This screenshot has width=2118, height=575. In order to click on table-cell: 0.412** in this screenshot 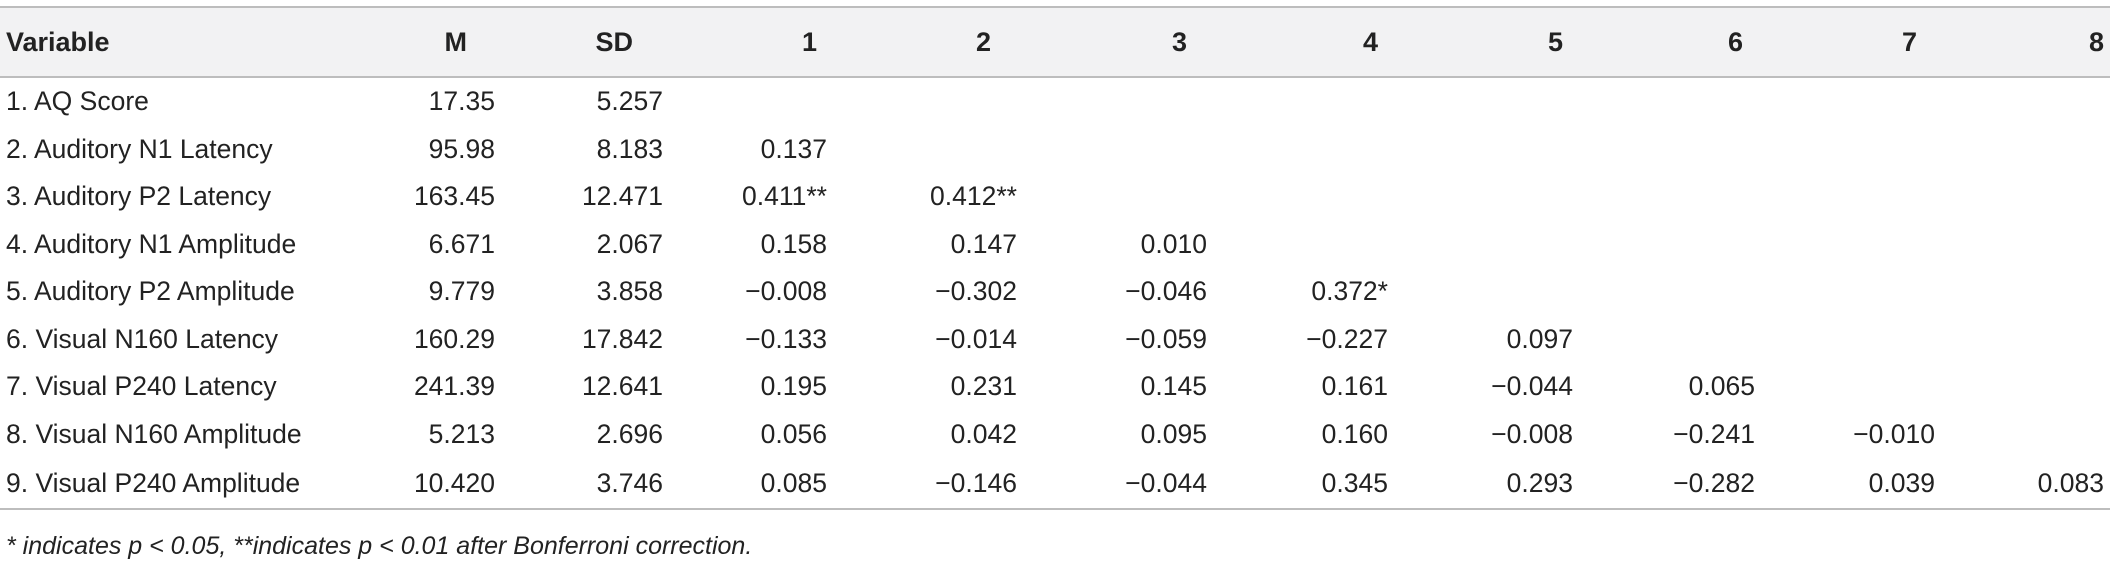, I will do `click(973, 196)`.